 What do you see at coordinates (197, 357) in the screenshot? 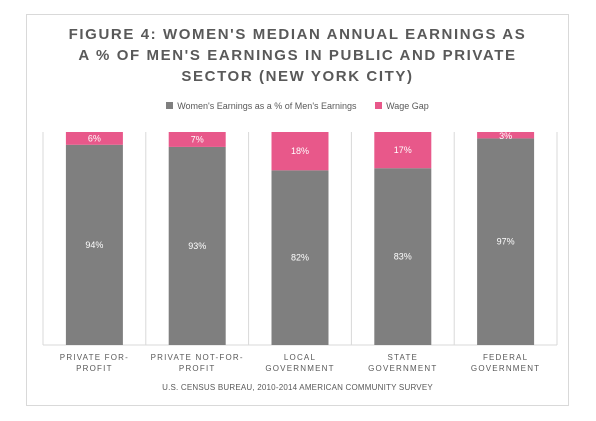
I see `x-tick-label: PRIVATE NOT-FOR-` at bounding box center [197, 357].